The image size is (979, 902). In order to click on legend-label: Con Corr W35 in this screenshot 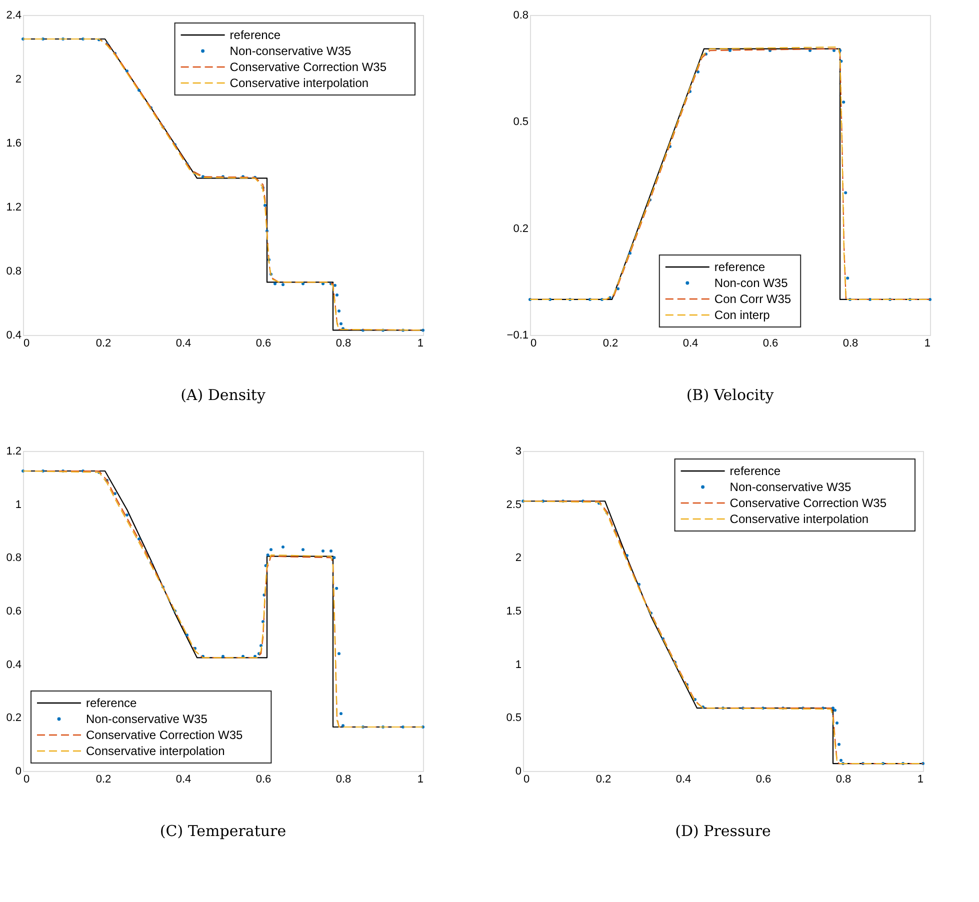, I will do `click(753, 299)`.